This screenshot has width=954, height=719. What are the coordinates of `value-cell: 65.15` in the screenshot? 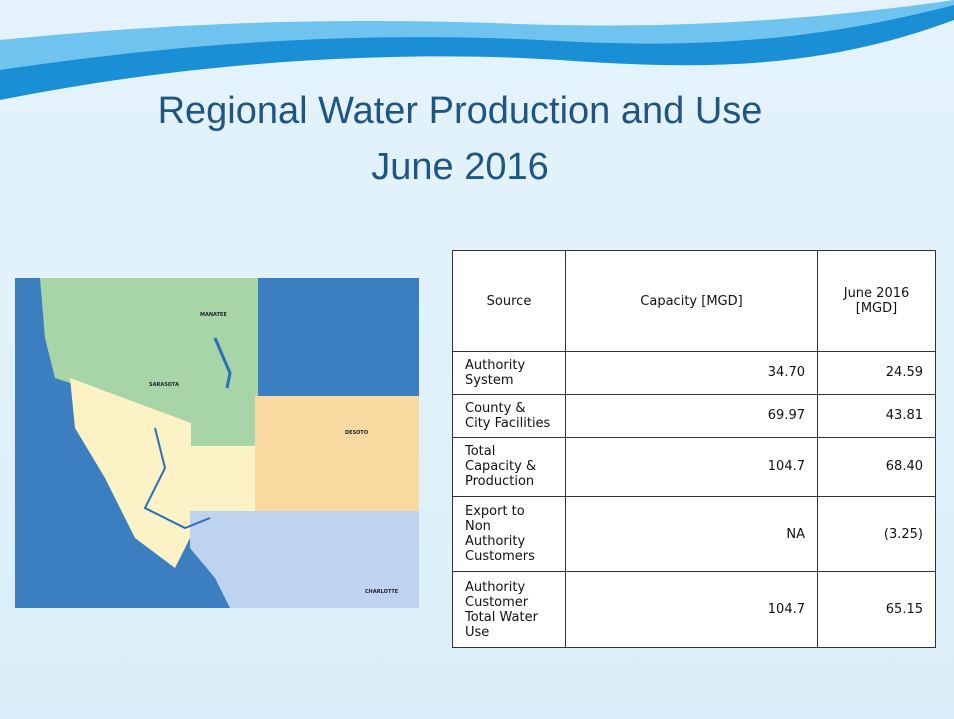 It's located at (876, 609).